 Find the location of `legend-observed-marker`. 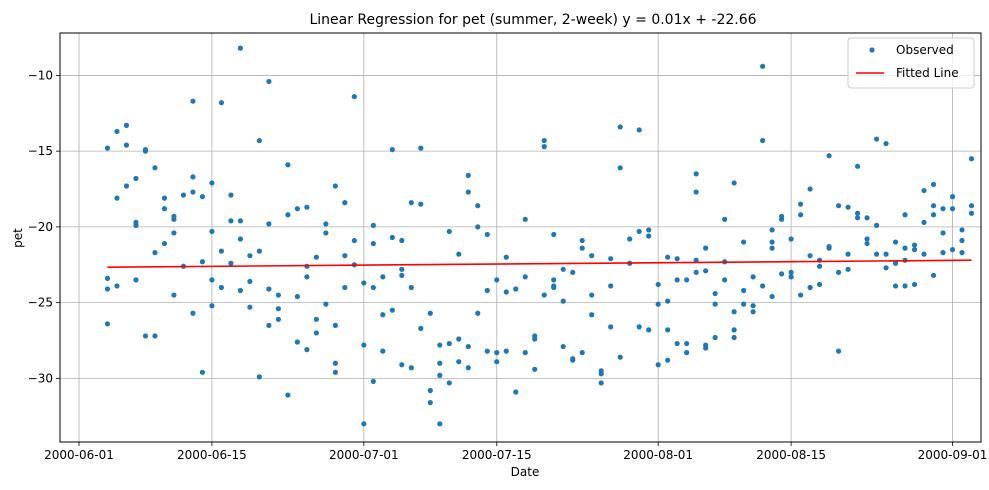

legend-observed-marker is located at coordinates (872, 50).